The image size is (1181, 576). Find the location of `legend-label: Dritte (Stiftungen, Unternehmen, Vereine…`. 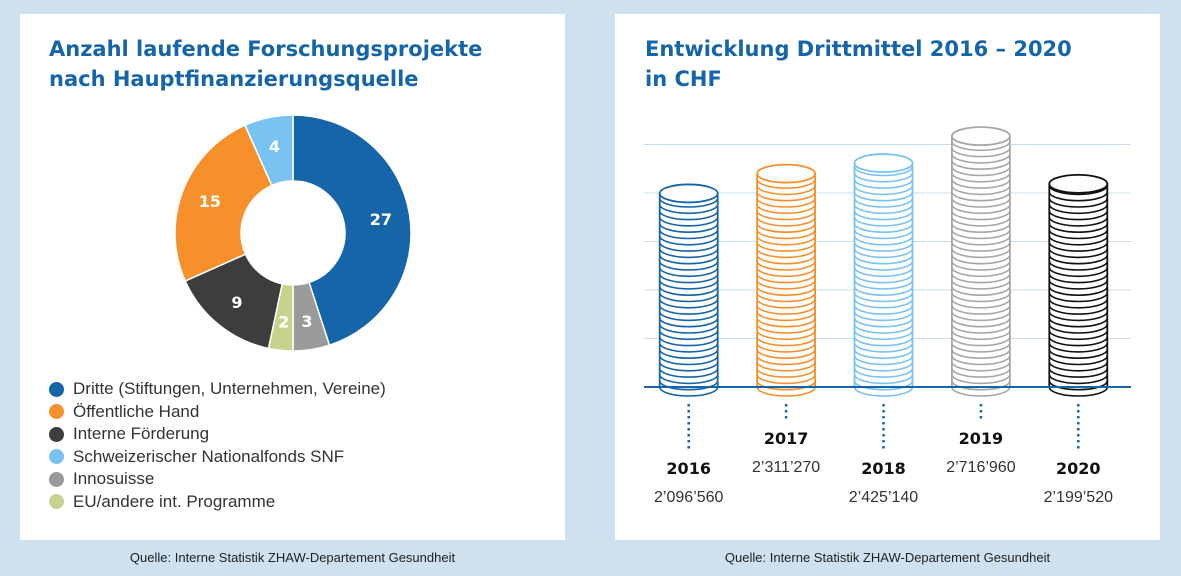

legend-label: Dritte (Stiftungen, Unternehmen, Vereine… is located at coordinates (229, 388).